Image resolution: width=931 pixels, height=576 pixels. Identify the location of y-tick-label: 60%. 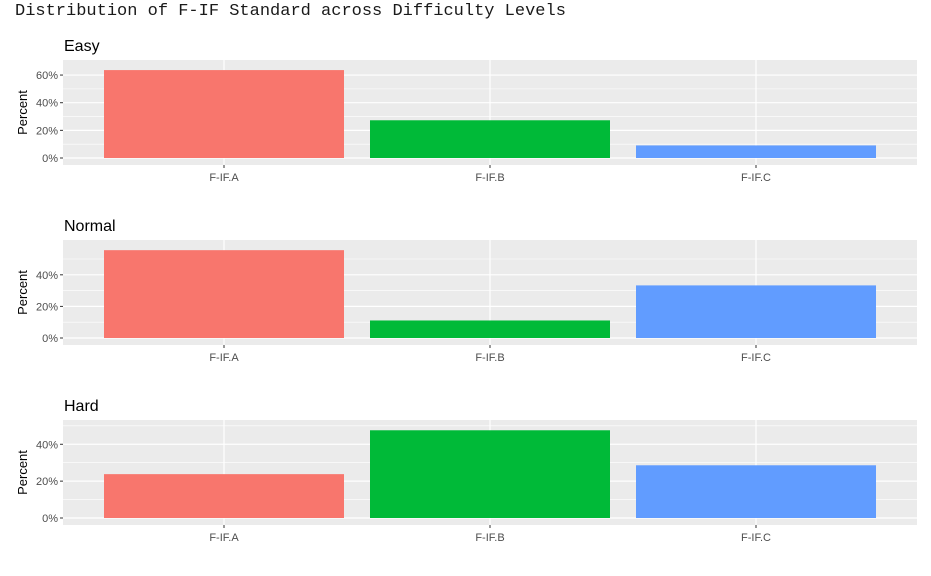
(47, 76).